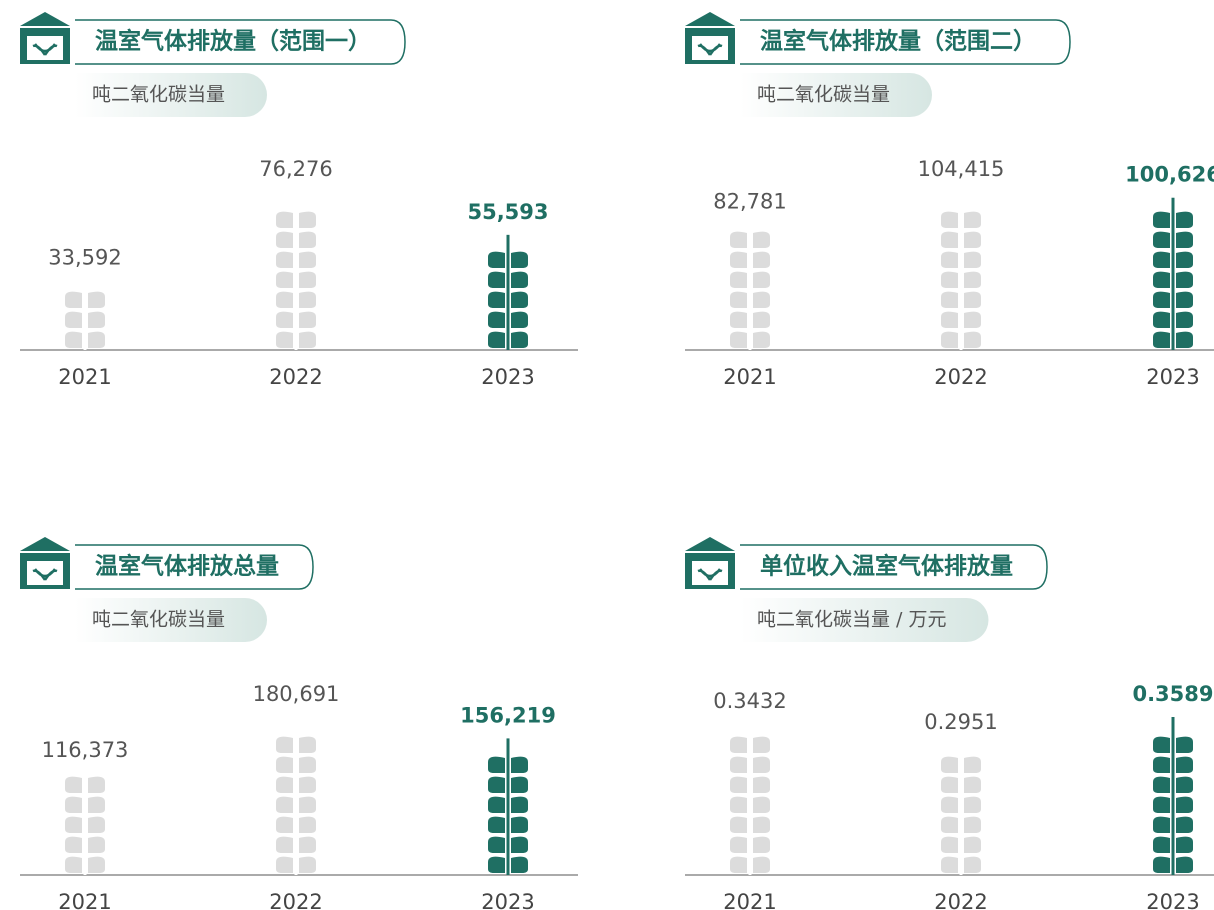 The height and width of the screenshot is (910, 1214). What do you see at coordinates (187, 566) in the screenshot?
I see `panel-title: 温室气体排放总量` at bounding box center [187, 566].